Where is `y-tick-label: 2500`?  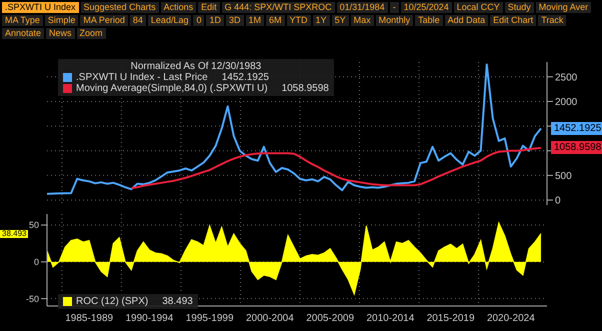 y-tick-label: 2500 is located at coordinates (566, 78).